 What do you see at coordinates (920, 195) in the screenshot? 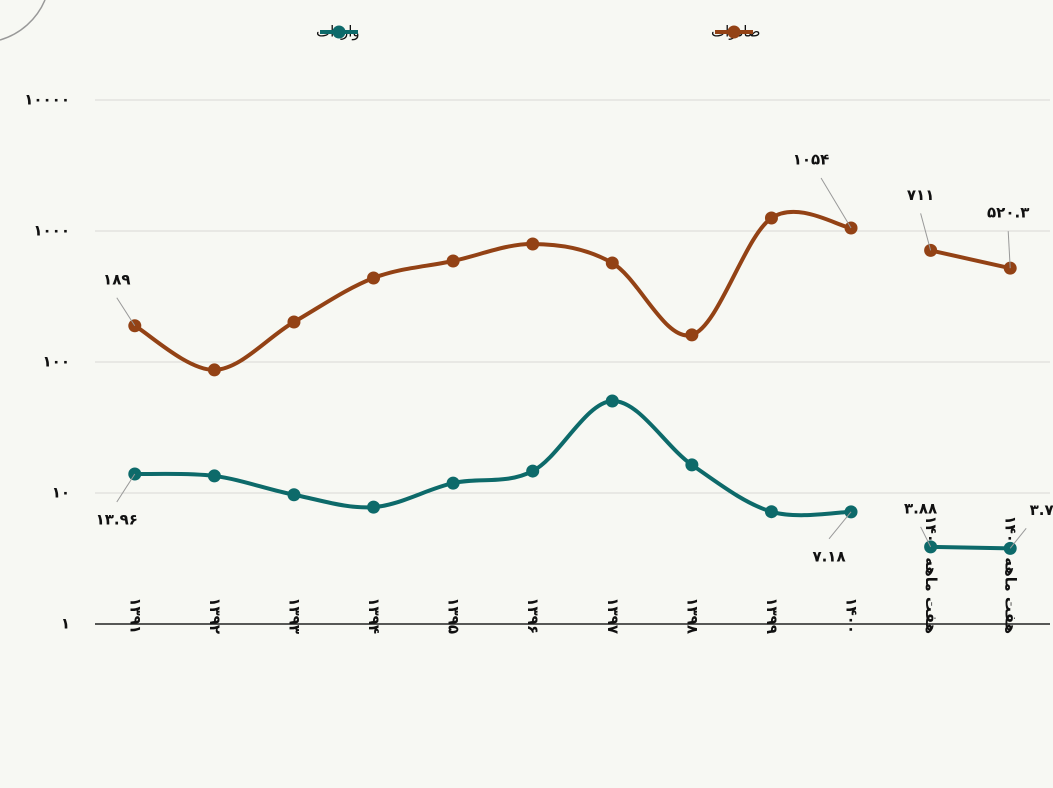
I see `data-label: ۷۱۱` at bounding box center [920, 195].